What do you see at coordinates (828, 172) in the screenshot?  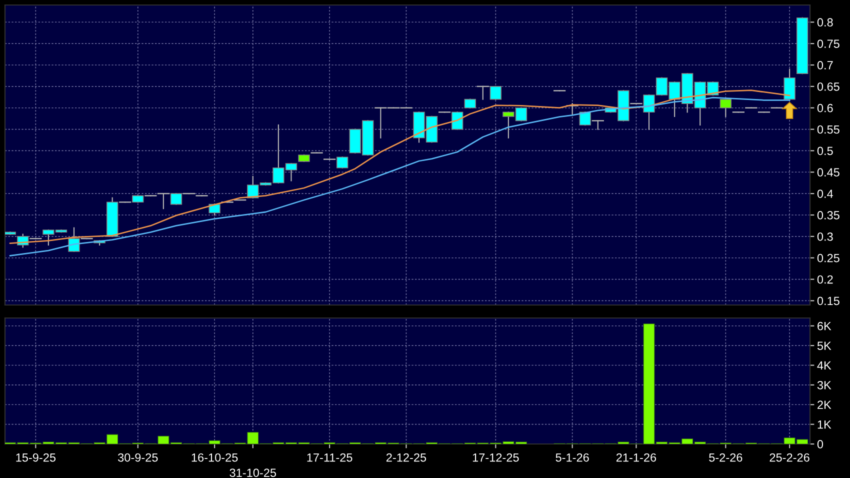 I see `y-tick-label: 0.45` at bounding box center [828, 172].